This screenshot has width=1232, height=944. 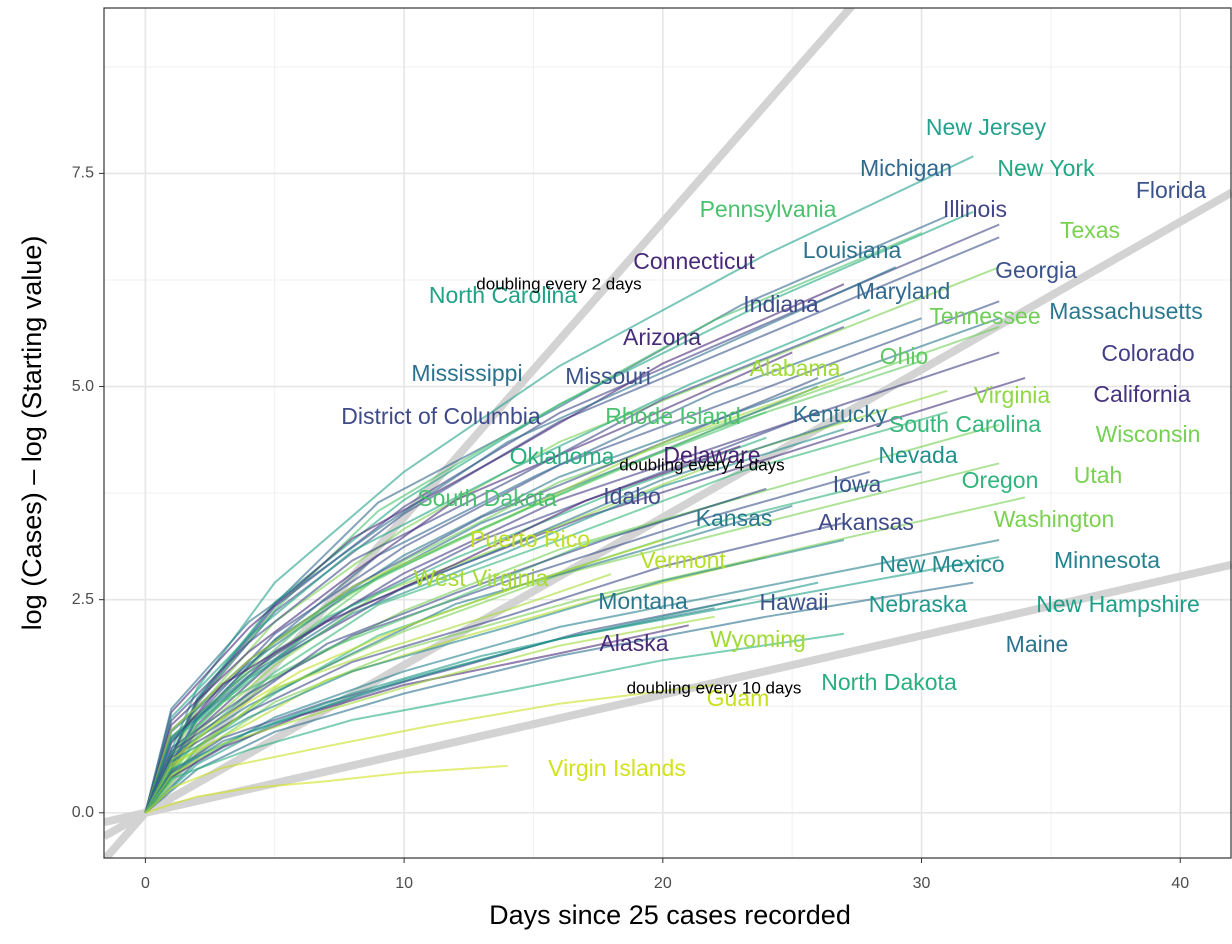 I want to click on series-label: Connecticut, so click(x=694, y=261).